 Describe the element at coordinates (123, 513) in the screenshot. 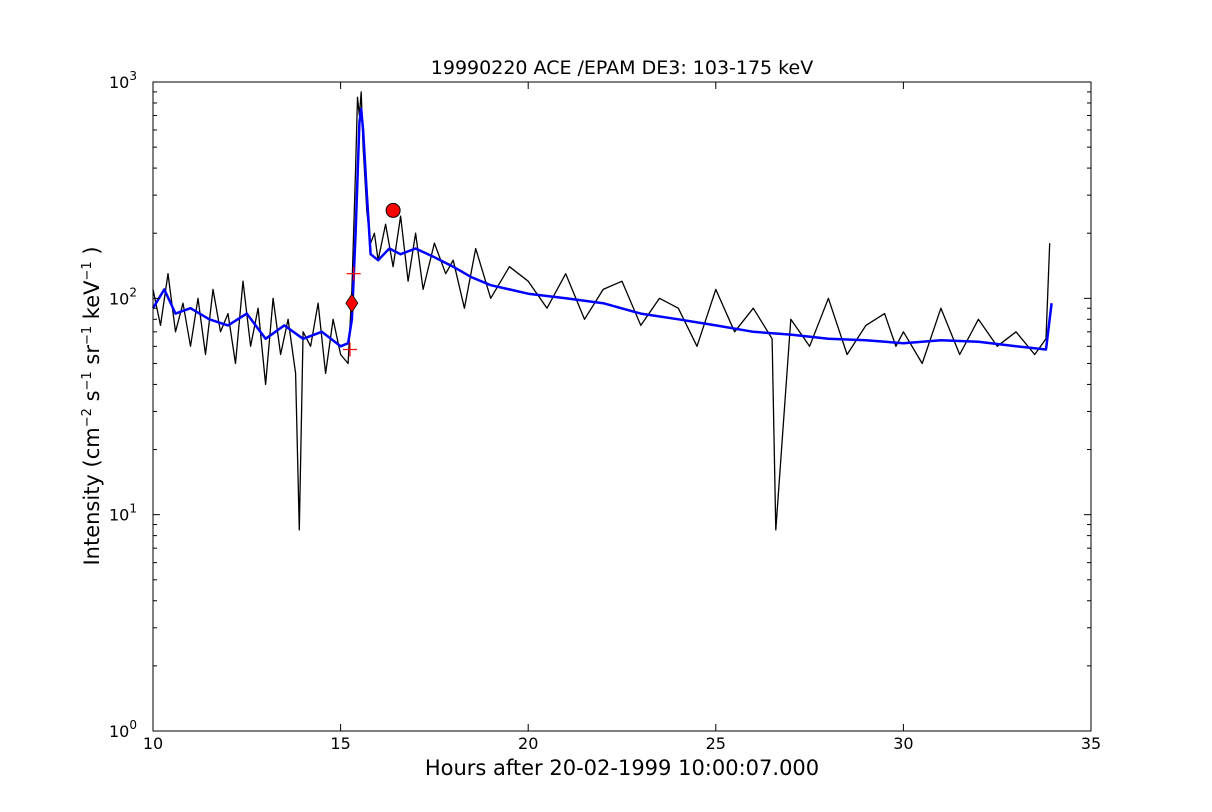

I see `y-tick-label: 10¹` at that location.